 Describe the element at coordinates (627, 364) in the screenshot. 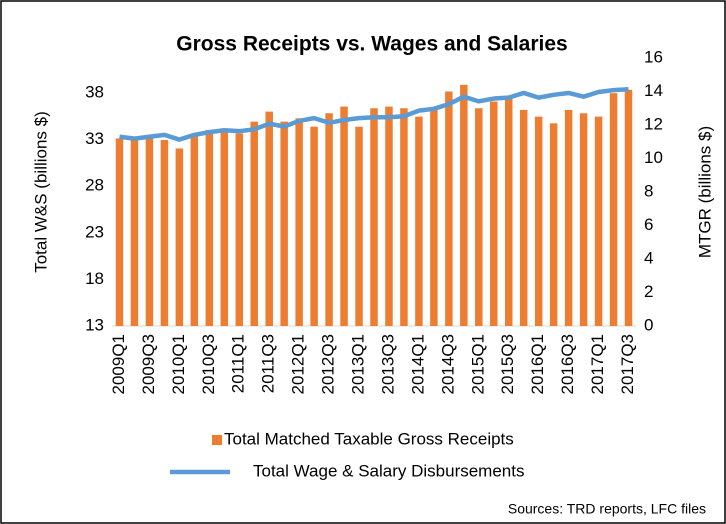

I see `x-tick-label: 2017Q3` at that location.